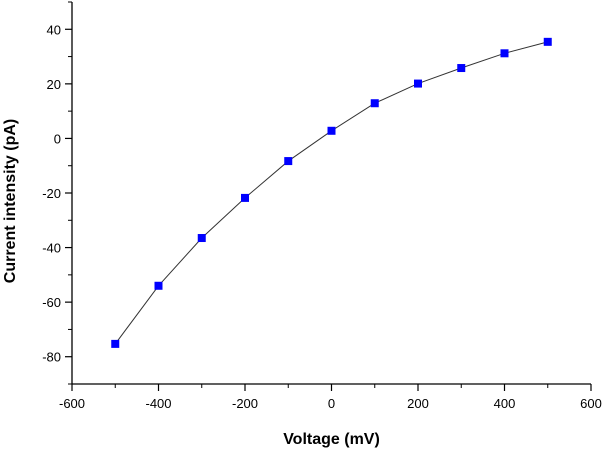 Image resolution: width=606 pixels, height=451 pixels. I want to click on y-tick-label: -20, so click(51, 193).